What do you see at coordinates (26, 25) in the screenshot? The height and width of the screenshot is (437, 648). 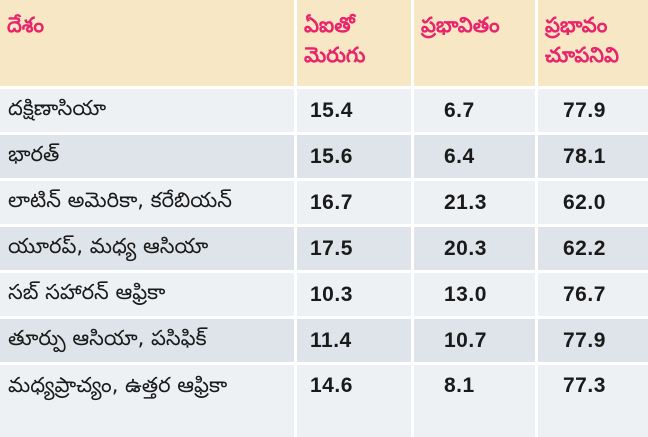 I see `header-country-label: దేశం` at bounding box center [26, 25].